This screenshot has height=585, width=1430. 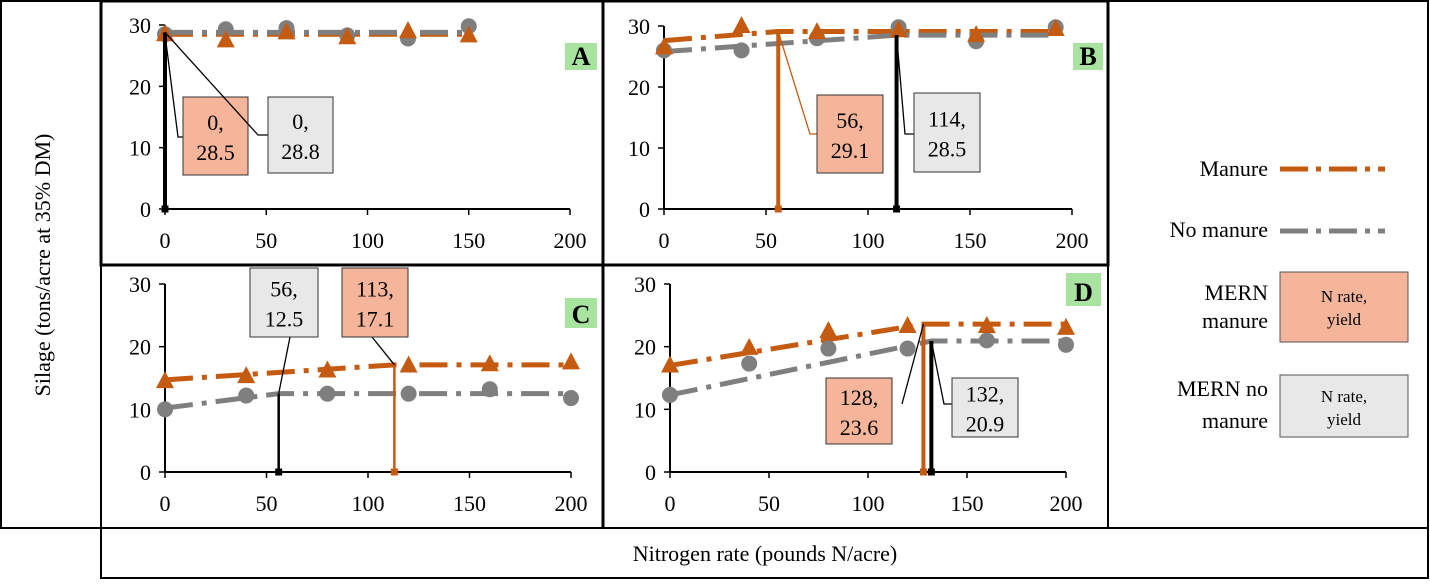 I want to click on y-tick-label: 30, so click(x=639, y=26).